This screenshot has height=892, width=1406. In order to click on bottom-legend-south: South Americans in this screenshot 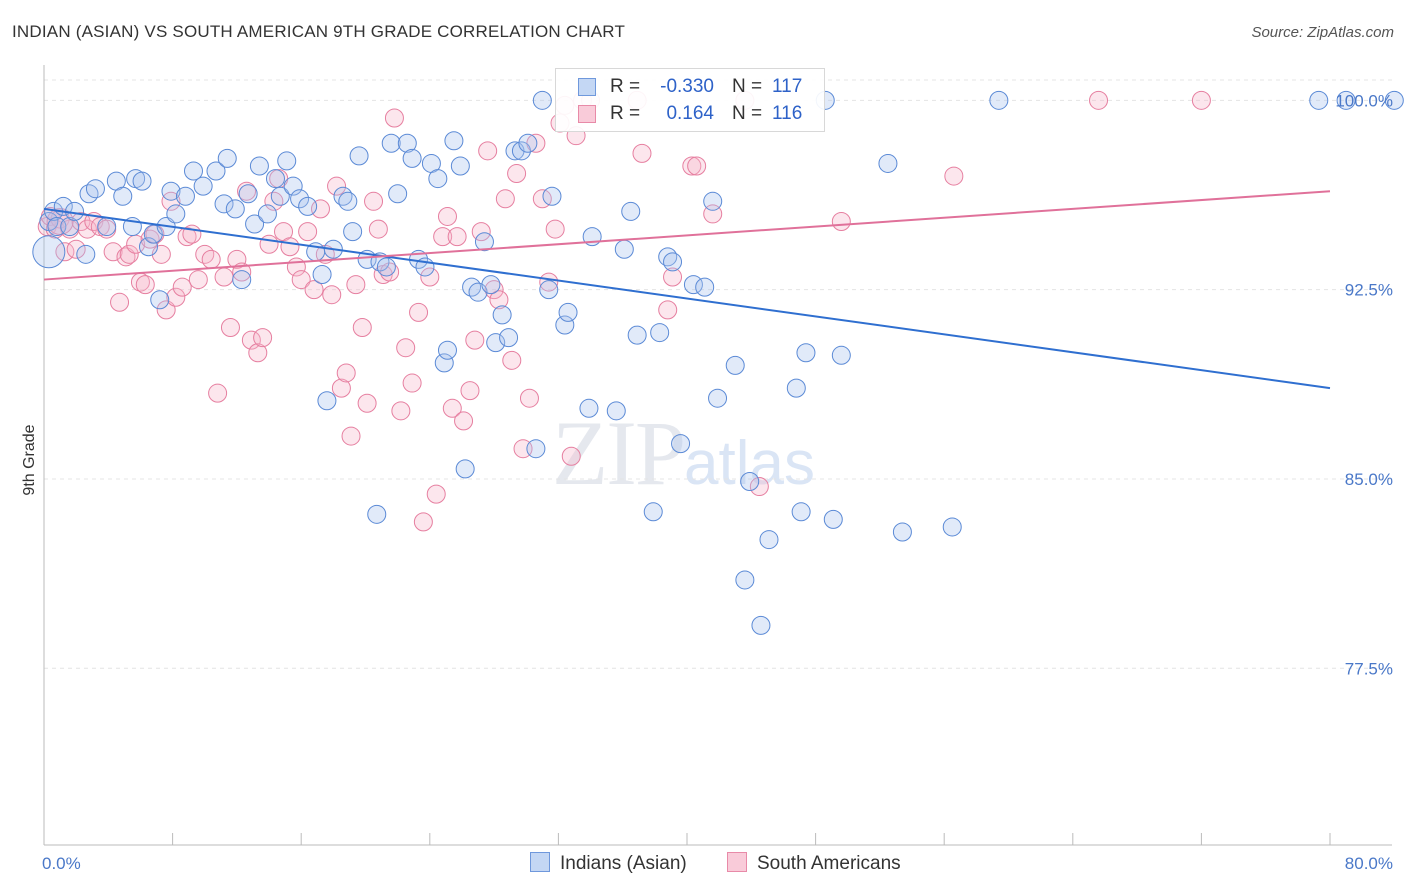, I will do `click(814, 863)`.